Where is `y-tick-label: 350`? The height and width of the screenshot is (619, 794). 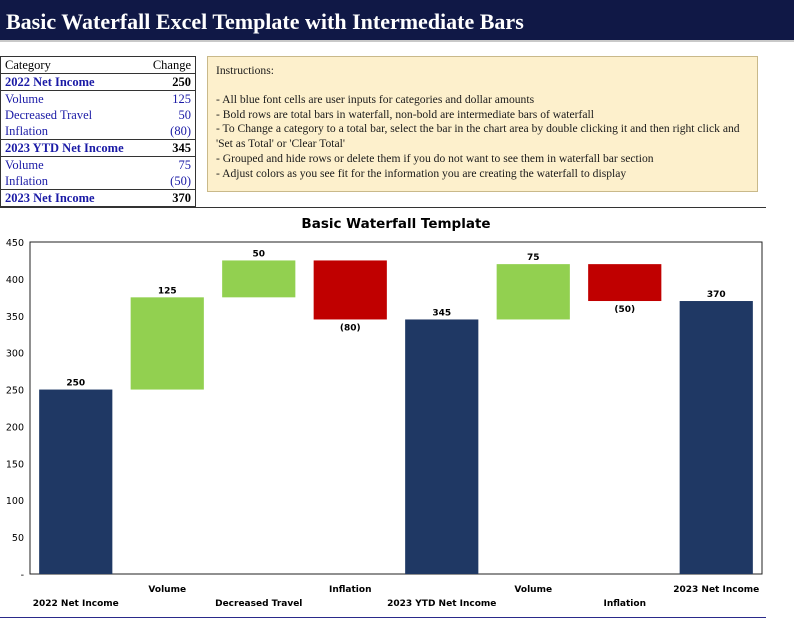
y-tick-label: 350 is located at coordinates (15, 317).